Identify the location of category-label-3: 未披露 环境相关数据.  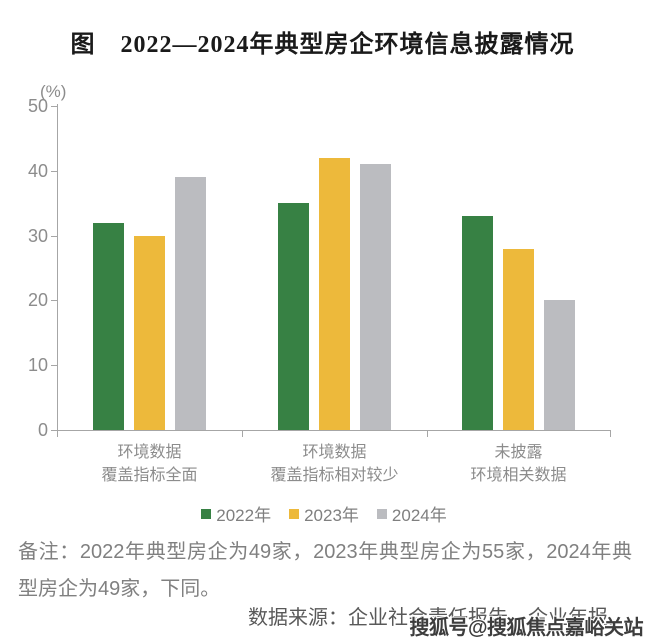
(518, 464).